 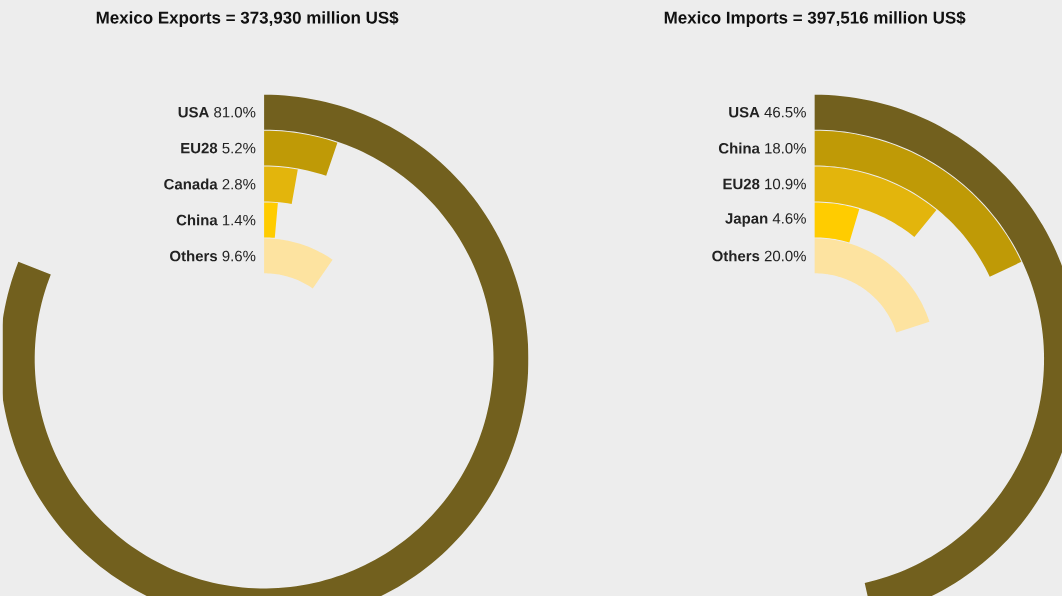 I want to click on data-label: 46.5%, so click(x=785, y=112).